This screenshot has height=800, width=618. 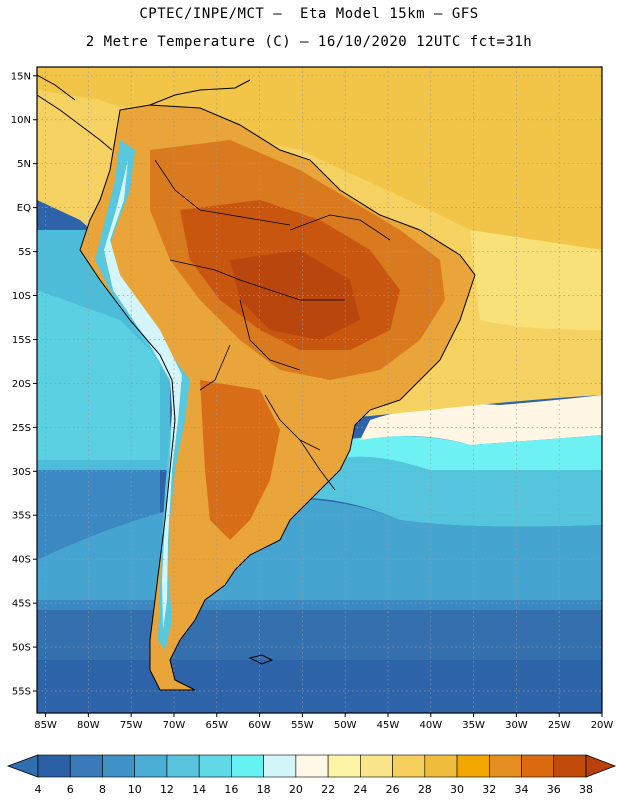 I want to click on colorbar-label: 4, so click(x=38, y=789).